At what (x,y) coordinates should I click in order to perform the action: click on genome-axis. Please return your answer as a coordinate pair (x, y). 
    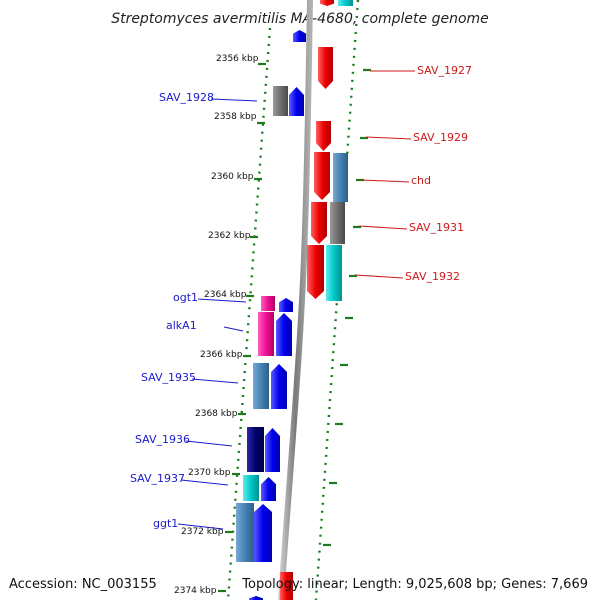
    Looking at the image, I should click on (295, 300).